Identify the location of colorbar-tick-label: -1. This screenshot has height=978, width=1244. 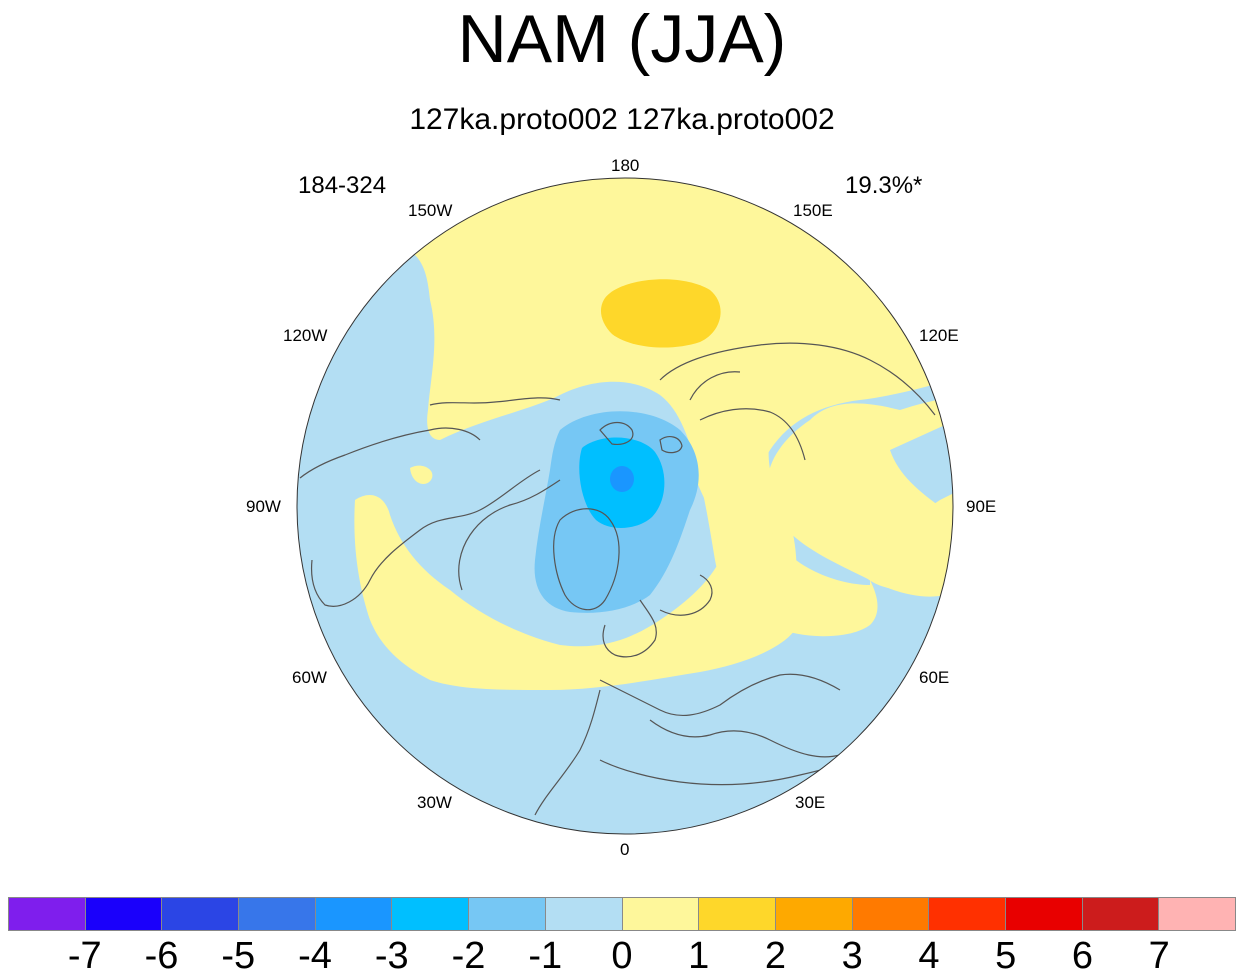
(545, 956).